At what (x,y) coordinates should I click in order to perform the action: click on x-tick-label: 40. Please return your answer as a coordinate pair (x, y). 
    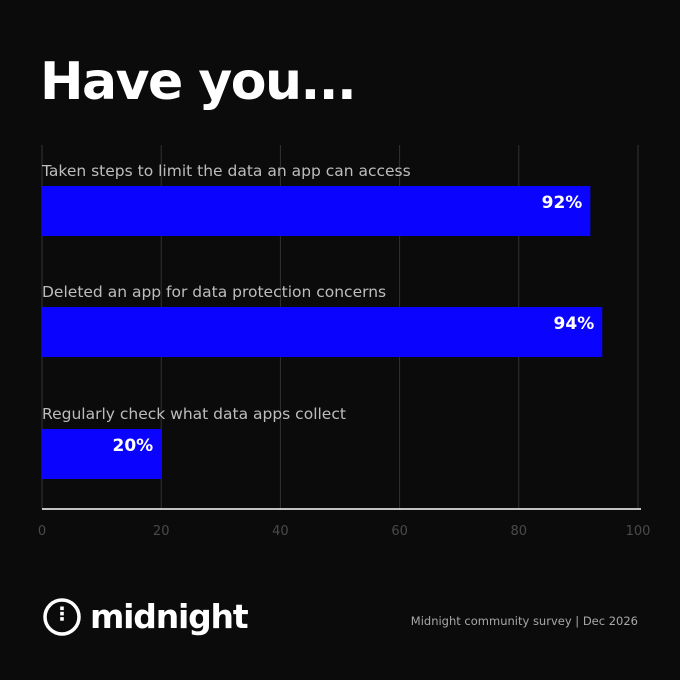
    Looking at the image, I should click on (280, 531).